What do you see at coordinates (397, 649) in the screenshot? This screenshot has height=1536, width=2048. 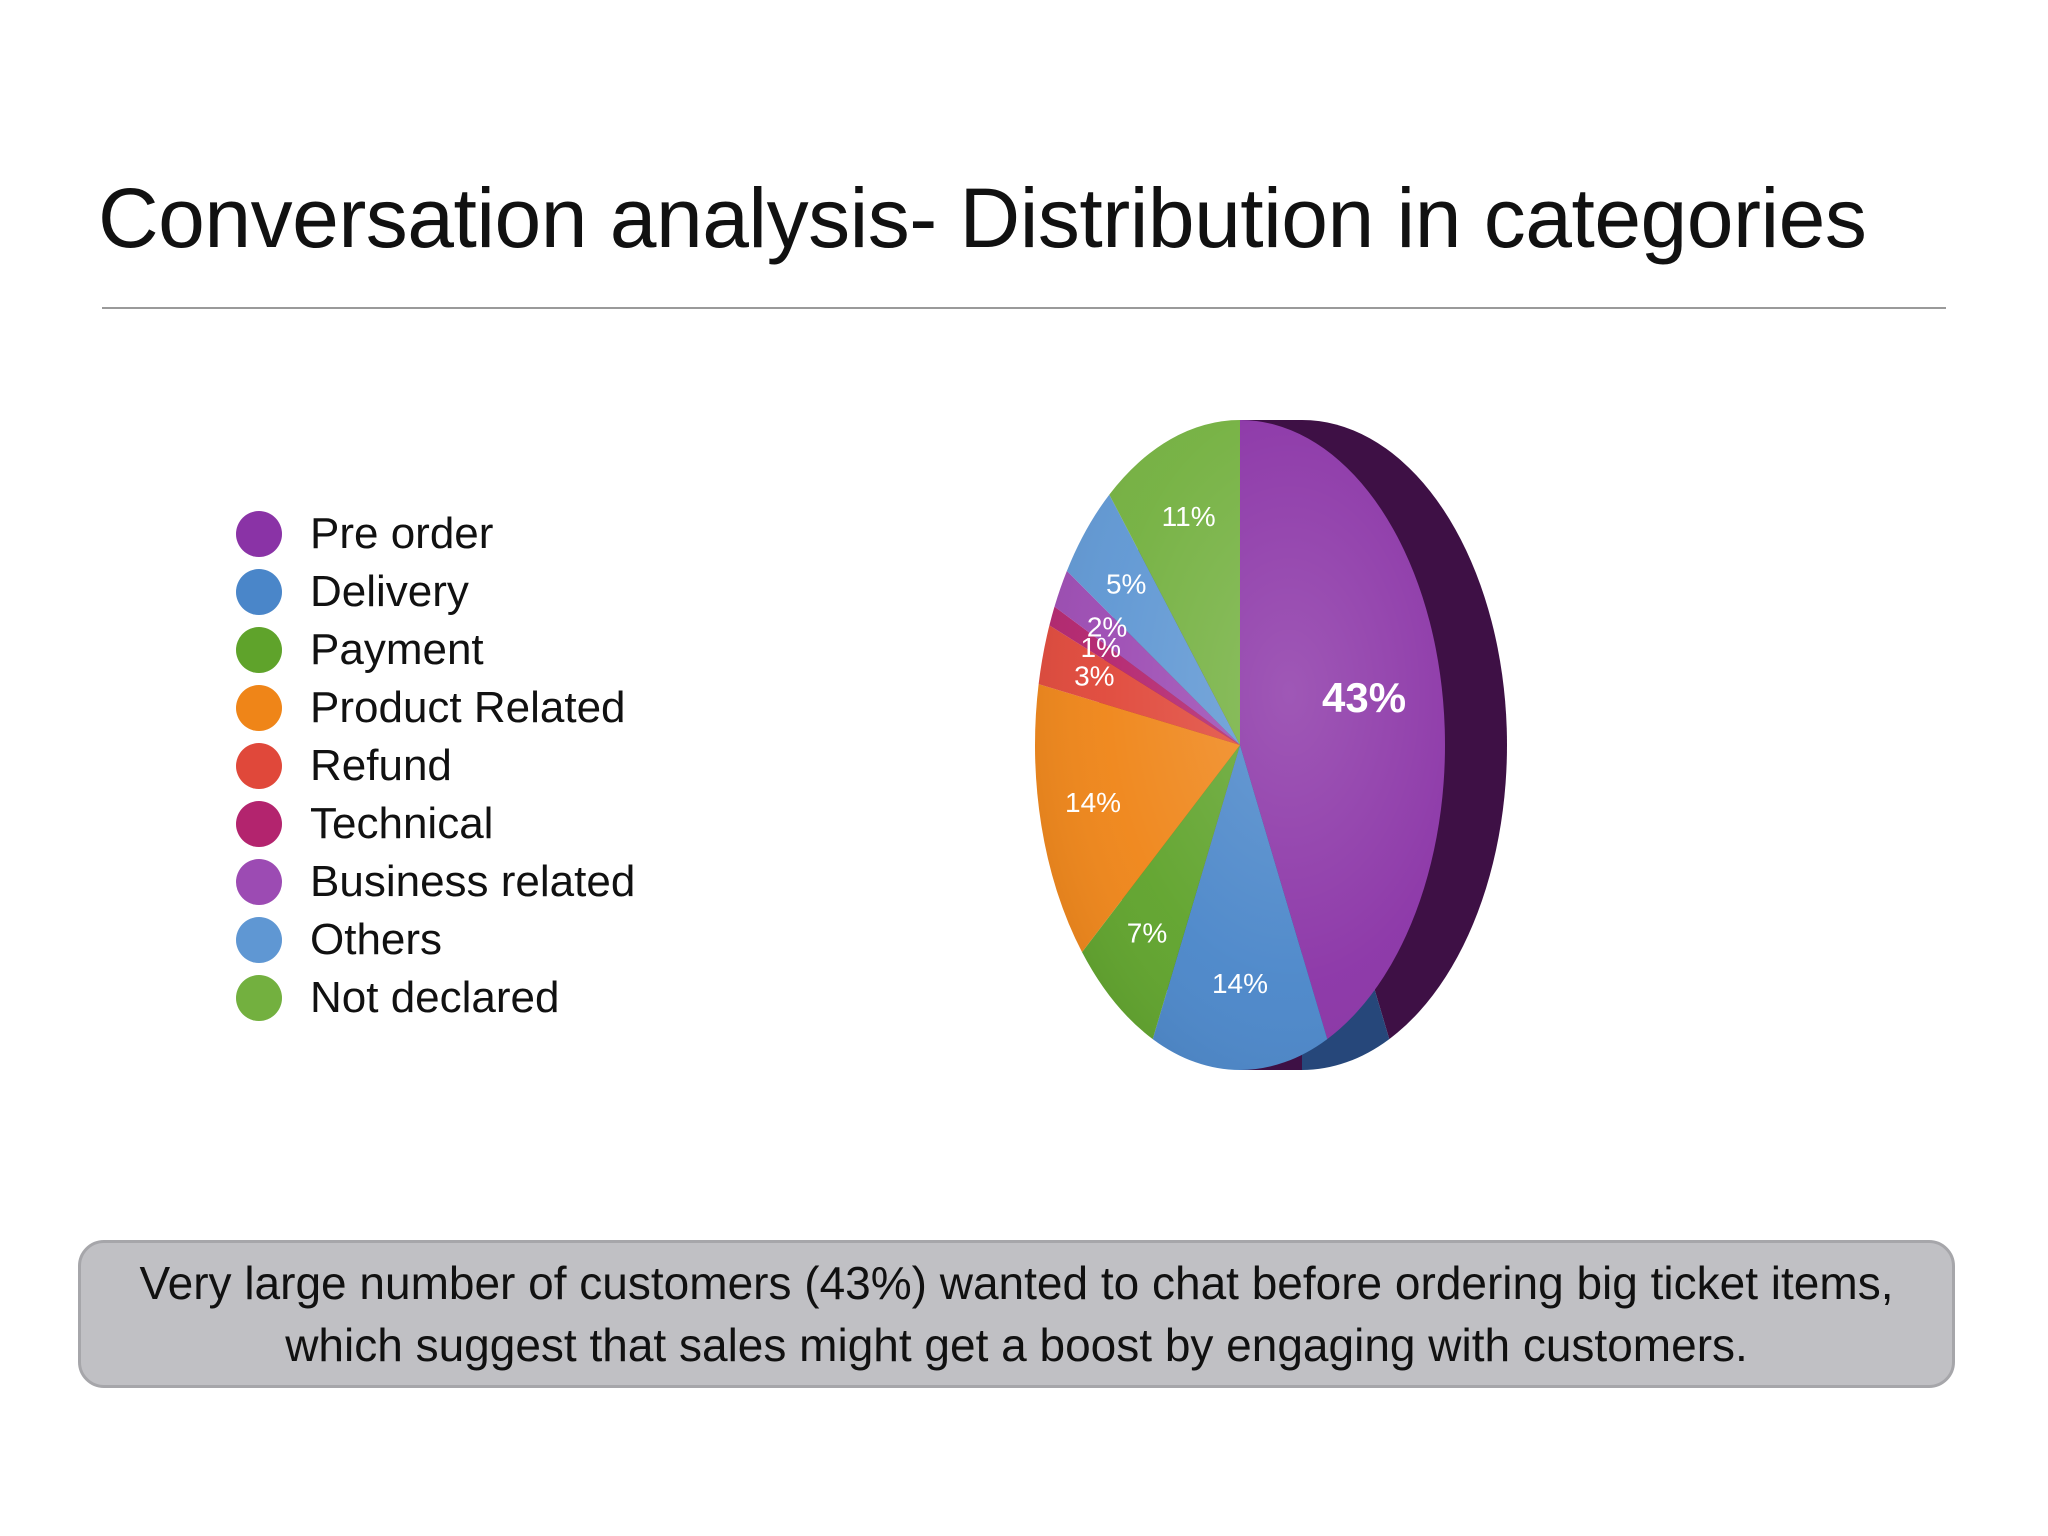 I see `legend-label: Payment` at bounding box center [397, 649].